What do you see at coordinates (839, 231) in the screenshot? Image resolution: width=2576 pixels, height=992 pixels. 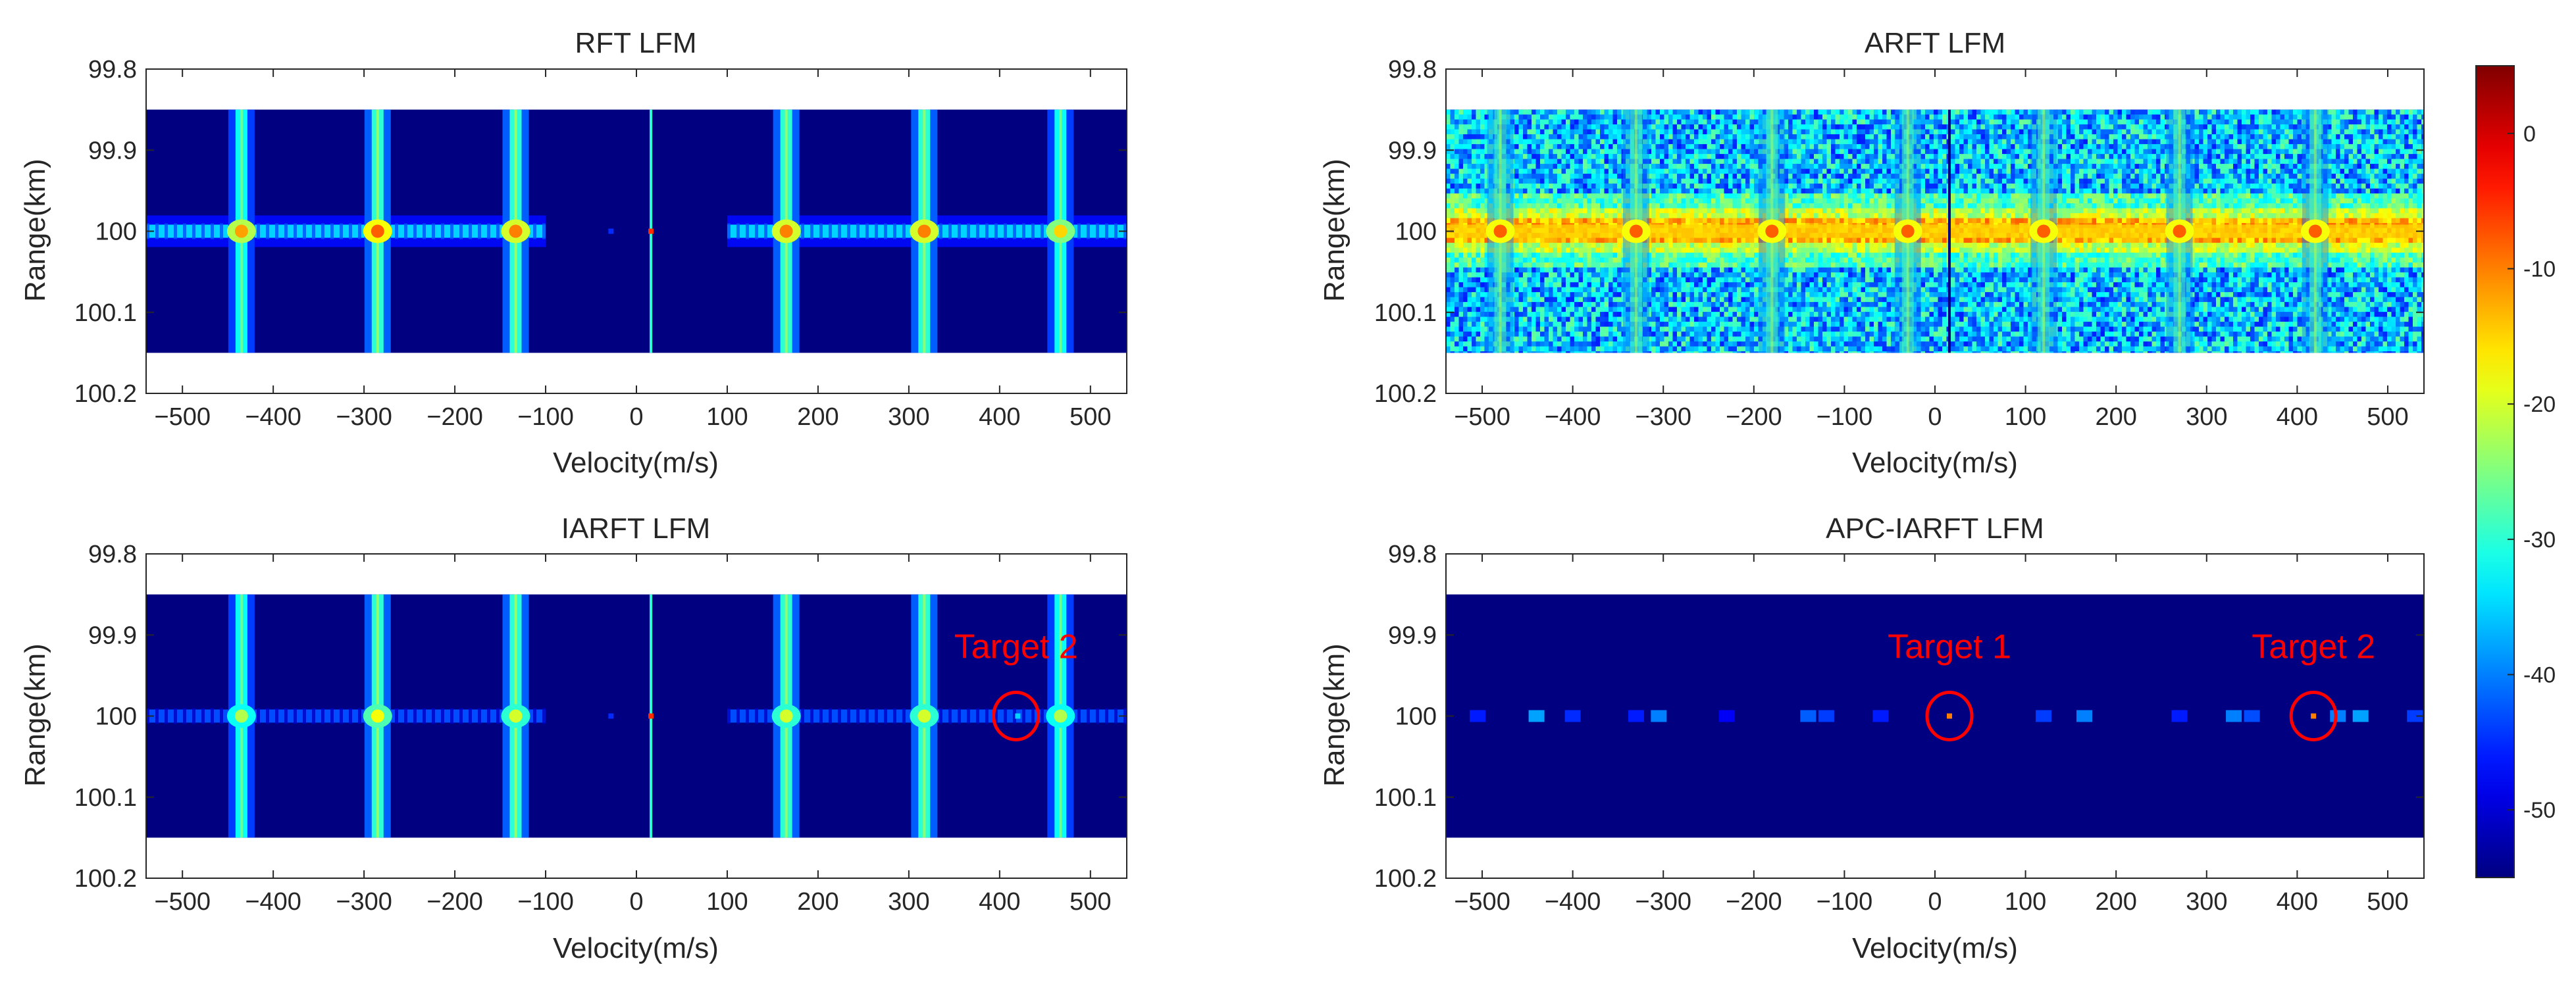 I see `ridge-texture` at bounding box center [839, 231].